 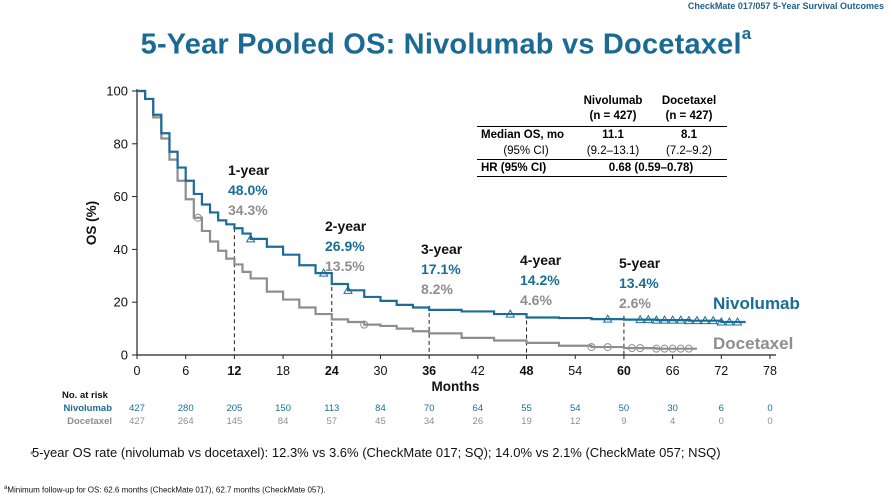 What do you see at coordinates (613, 116) in the screenshot?
I see `nivolumab-col-n: (n = 427)` at bounding box center [613, 116].